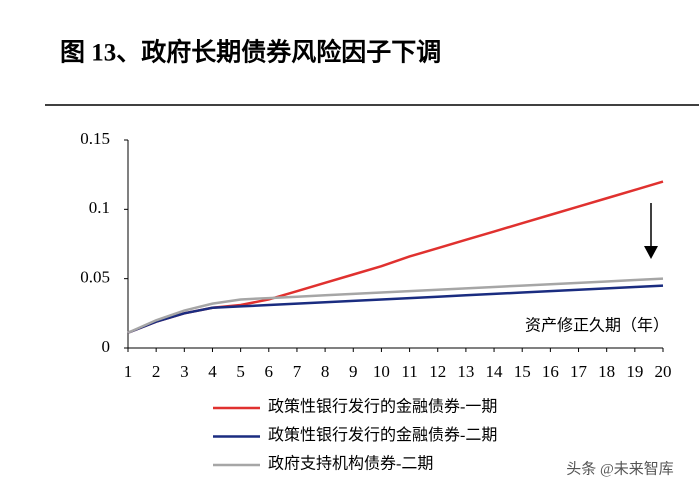 Image resolution: width=699 pixels, height=496 pixels. Describe the element at coordinates (106, 346) in the screenshot. I see `y-tick-label: 0` at that location.